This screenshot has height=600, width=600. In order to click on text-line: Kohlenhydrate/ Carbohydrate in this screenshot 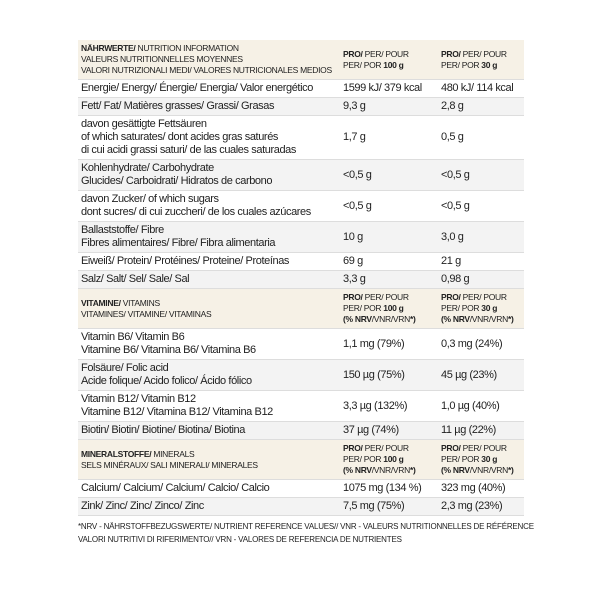, I will do `click(147, 168)`.